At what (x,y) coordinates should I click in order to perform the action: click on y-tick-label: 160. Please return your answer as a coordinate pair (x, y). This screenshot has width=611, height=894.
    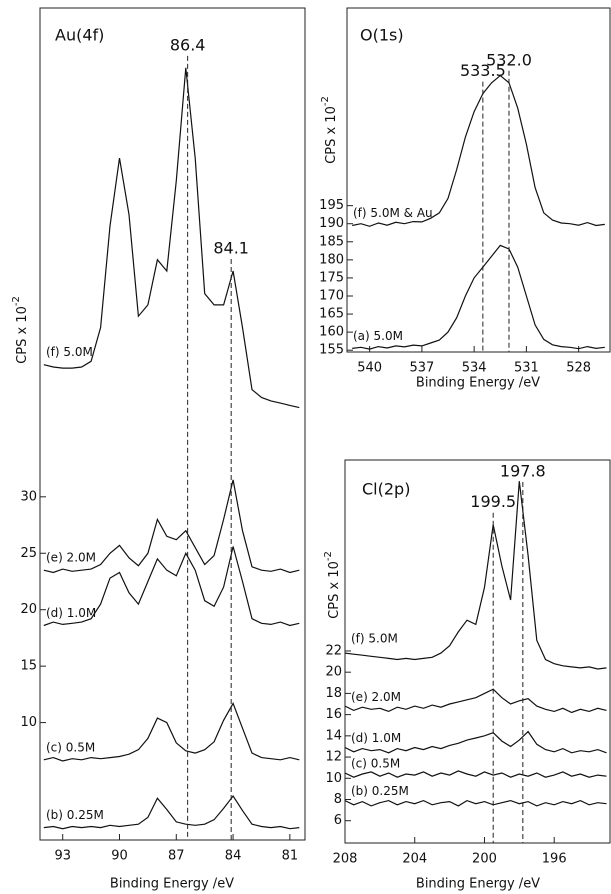
    Looking at the image, I should click on (331, 332).